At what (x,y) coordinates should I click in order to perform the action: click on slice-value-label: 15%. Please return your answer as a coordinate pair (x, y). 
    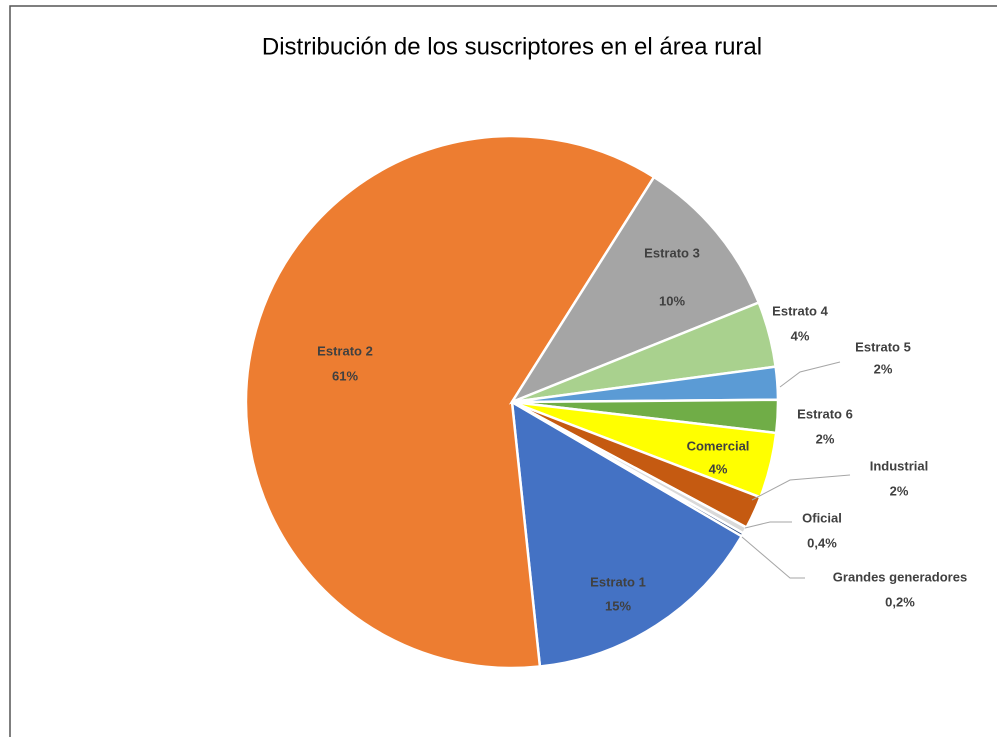
    Looking at the image, I should click on (618, 605).